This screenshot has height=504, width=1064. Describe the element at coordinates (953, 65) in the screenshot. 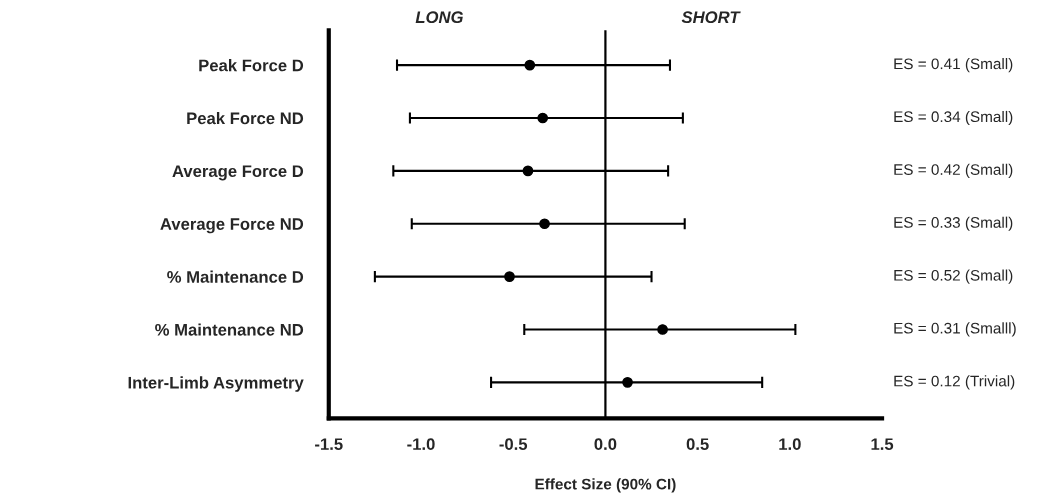

I see `text: ES = 0.41 (Small)` at that location.